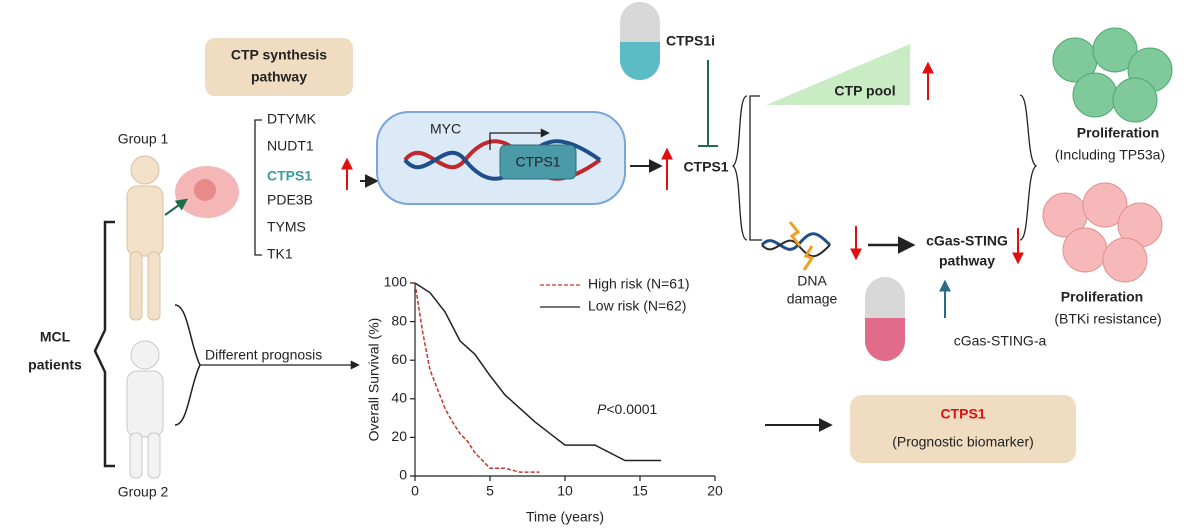 This screenshot has height=531, width=1200. I want to click on agonist-label: cGas-STING-a, so click(1000, 341).